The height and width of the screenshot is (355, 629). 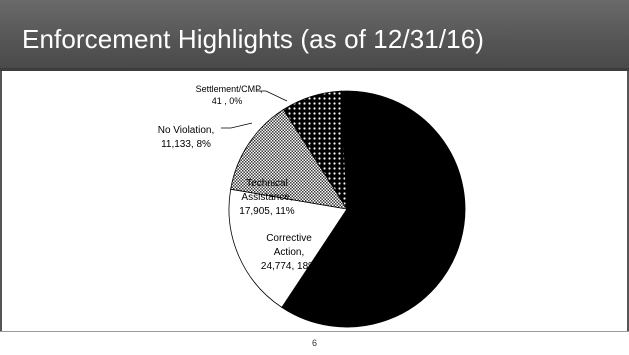 I want to click on label-technical-line1: Technical, so click(x=267, y=183).